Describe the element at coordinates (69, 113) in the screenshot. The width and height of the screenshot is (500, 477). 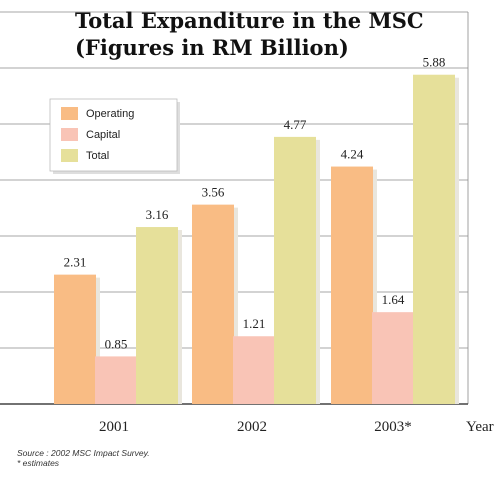
I see `legend-swatch-operating` at that location.